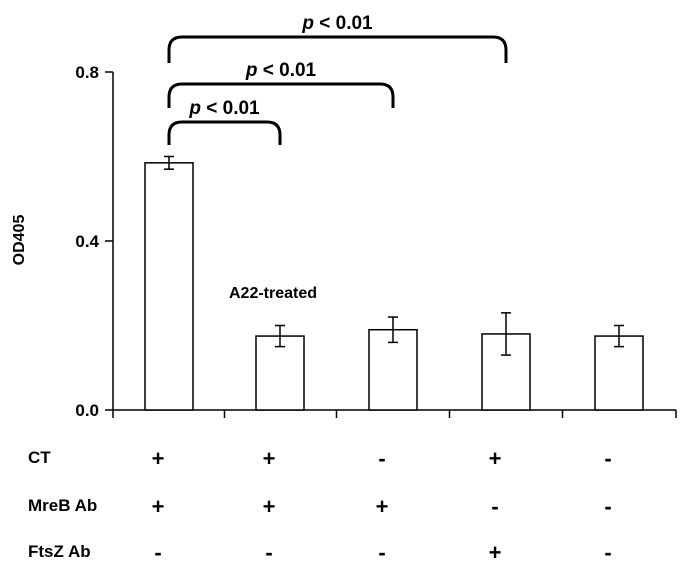 Image resolution: width=682 pixels, height=571 pixels. What do you see at coordinates (39, 457) in the screenshot?
I see `condition-label: CT` at bounding box center [39, 457].